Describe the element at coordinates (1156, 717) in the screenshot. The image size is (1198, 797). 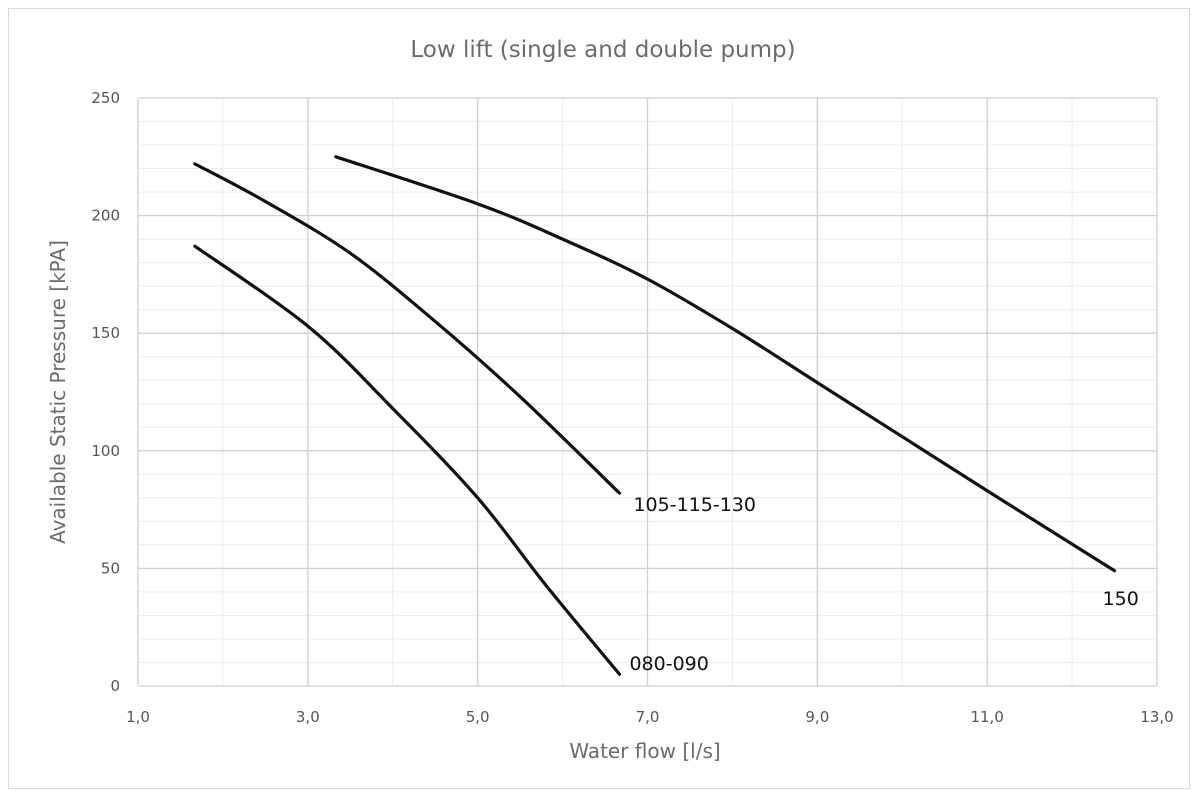
I see `x-tick-label: 13,0` at that location.